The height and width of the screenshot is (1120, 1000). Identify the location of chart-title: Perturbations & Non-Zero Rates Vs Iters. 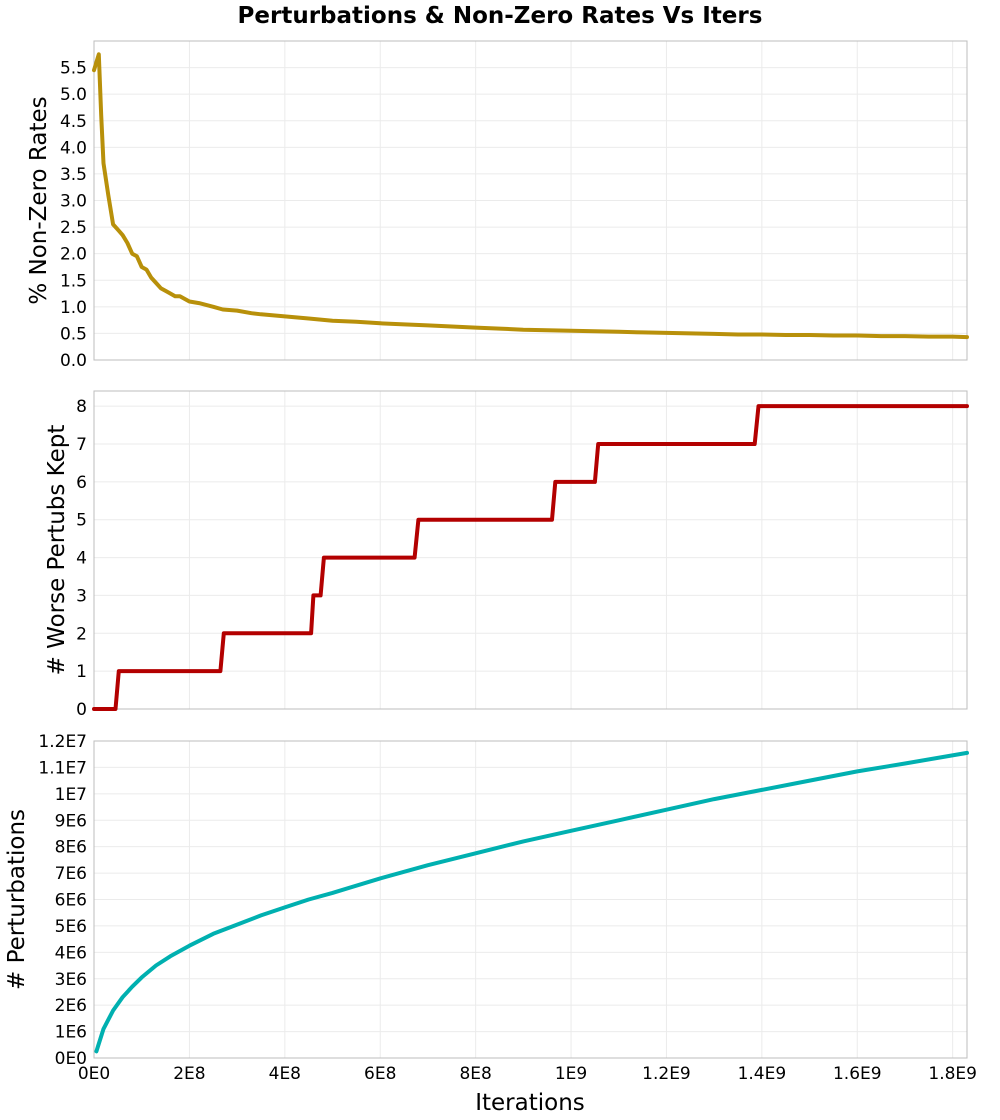
(500, 16).